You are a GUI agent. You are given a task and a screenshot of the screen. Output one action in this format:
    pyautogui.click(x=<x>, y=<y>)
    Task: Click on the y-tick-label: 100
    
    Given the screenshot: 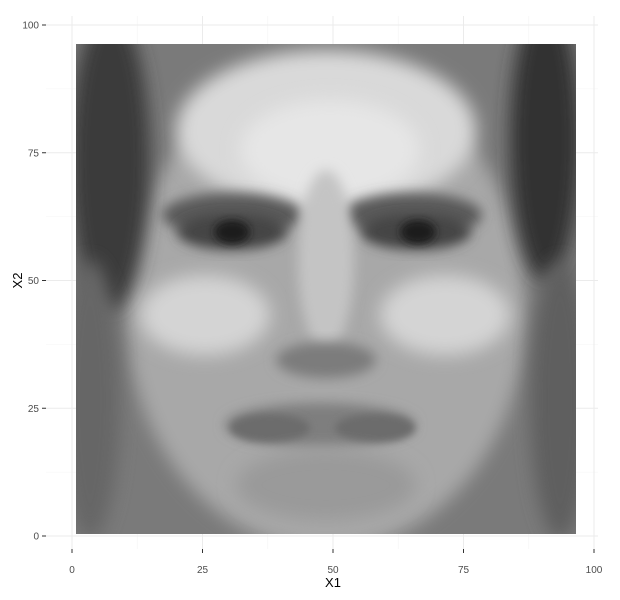 What is the action you would take?
    pyautogui.click(x=30, y=26)
    